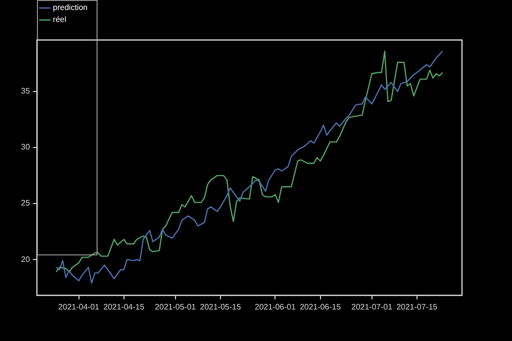  What do you see at coordinates (25, 259) in the screenshot?
I see `y-tick-label: 20` at bounding box center [25, 259].